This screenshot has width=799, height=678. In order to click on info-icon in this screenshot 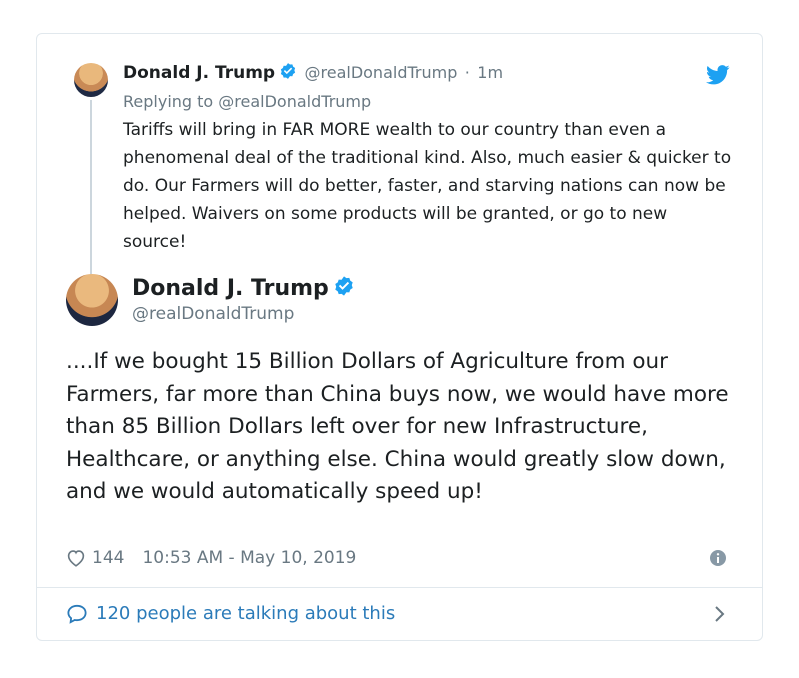, I will do `click(718, 560)`.